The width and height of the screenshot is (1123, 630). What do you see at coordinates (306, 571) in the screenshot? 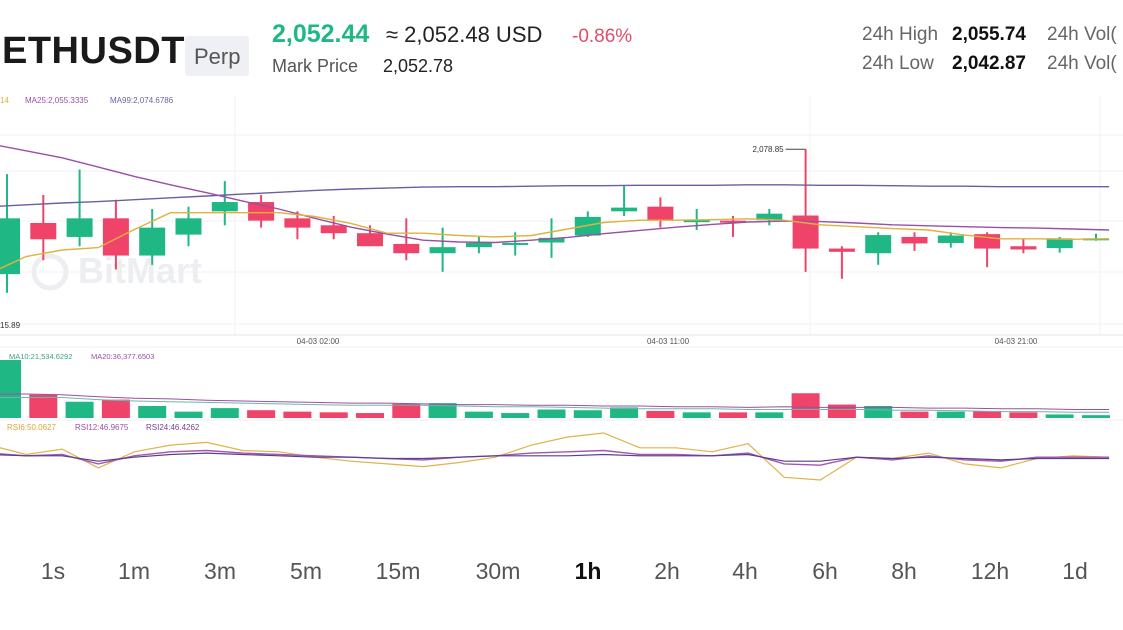
I see `timeframe-5m: 5m` at bounding box center [306, 571].